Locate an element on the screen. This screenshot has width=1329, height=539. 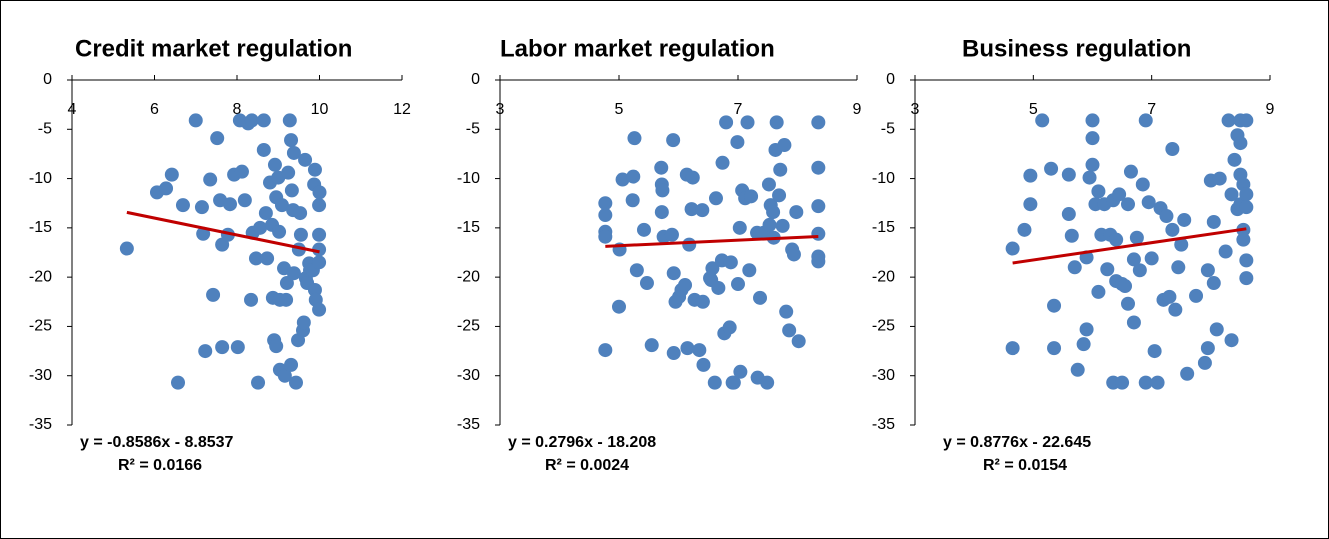
x-tick-label: 4 is located at coordinates (72, 109).